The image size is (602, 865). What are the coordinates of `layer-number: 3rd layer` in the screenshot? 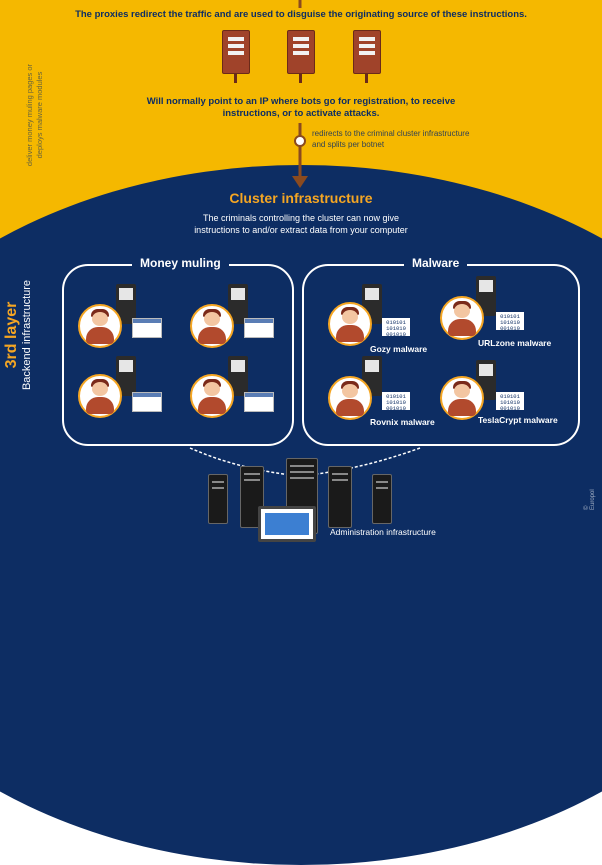 It's located at (11, 335).